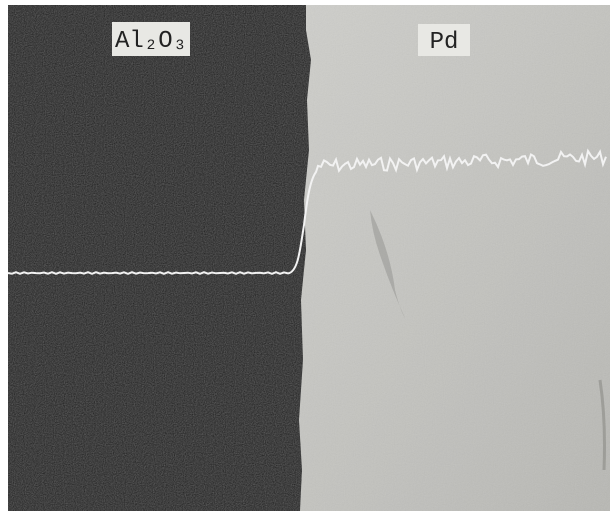  Describe the element at coordinates (151, 41) in the screenshot. I see `material-label: Al₂O₃` at that location.